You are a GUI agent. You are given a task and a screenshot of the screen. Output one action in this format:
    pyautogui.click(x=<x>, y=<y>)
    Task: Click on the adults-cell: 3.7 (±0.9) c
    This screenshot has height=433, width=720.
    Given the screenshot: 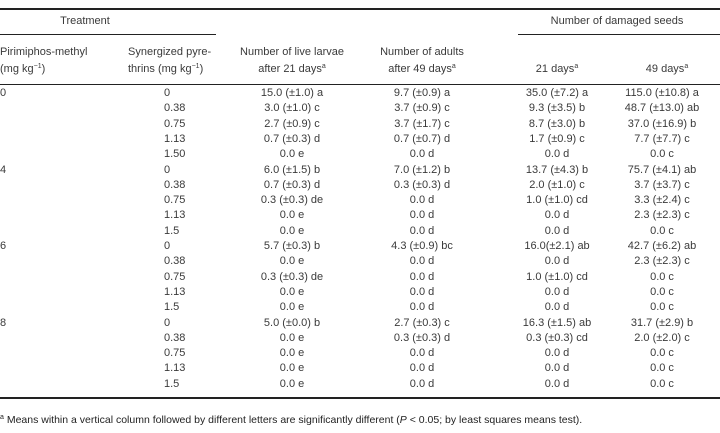 What is the action you would take?
    pyautogui.click(x=422, y=108)
    